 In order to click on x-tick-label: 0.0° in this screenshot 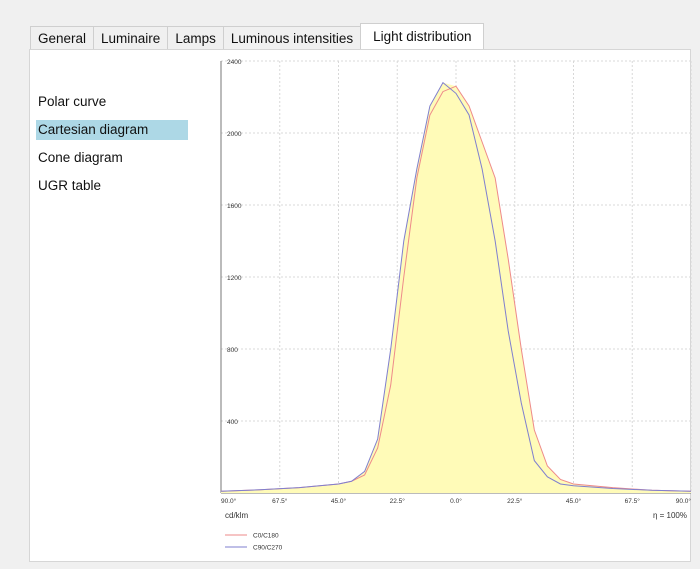, I will do `click(456, 501)`.